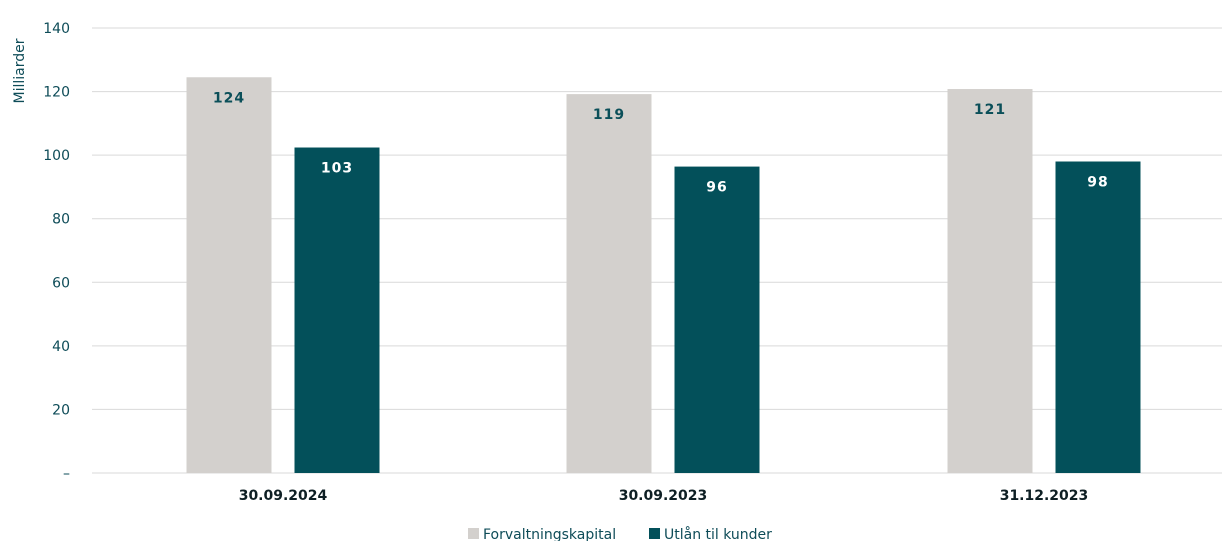 This screenshot has width=1222, height=541. I want to click on y-tick-label: 80, so click(61, 220).